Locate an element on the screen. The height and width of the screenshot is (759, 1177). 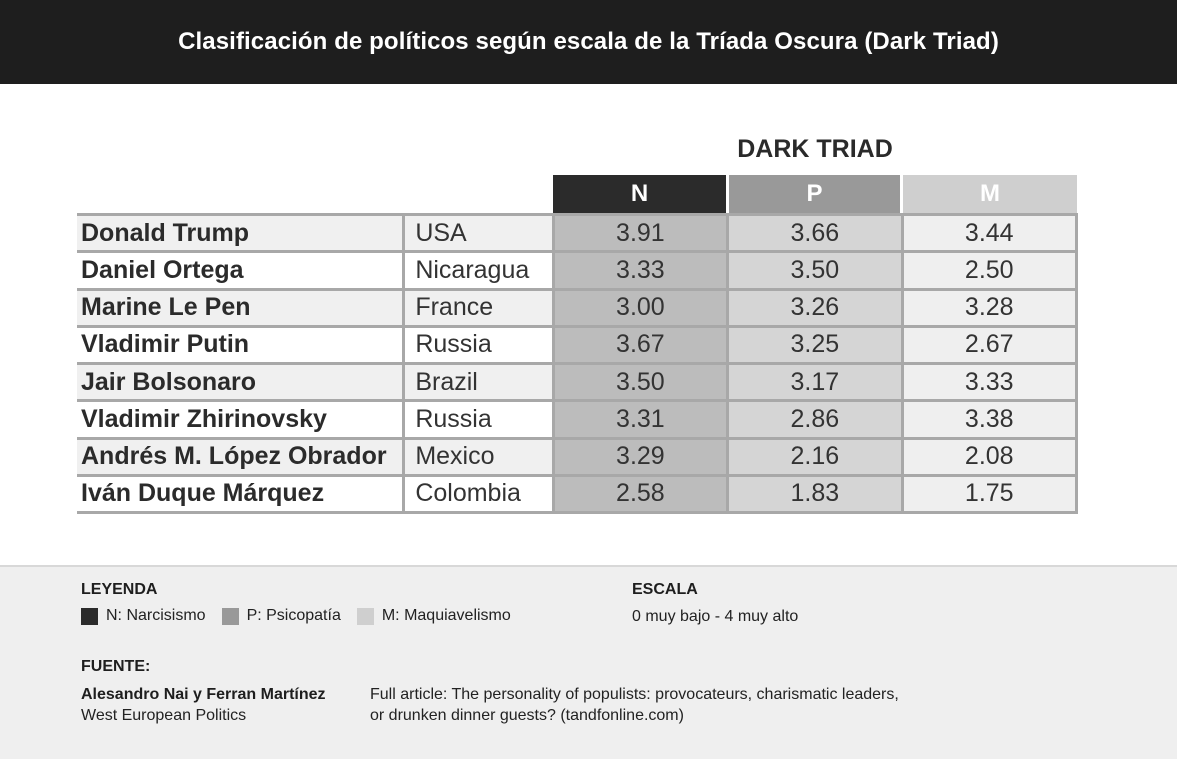
legend-swatch-m is located at coordinates (365, 616).